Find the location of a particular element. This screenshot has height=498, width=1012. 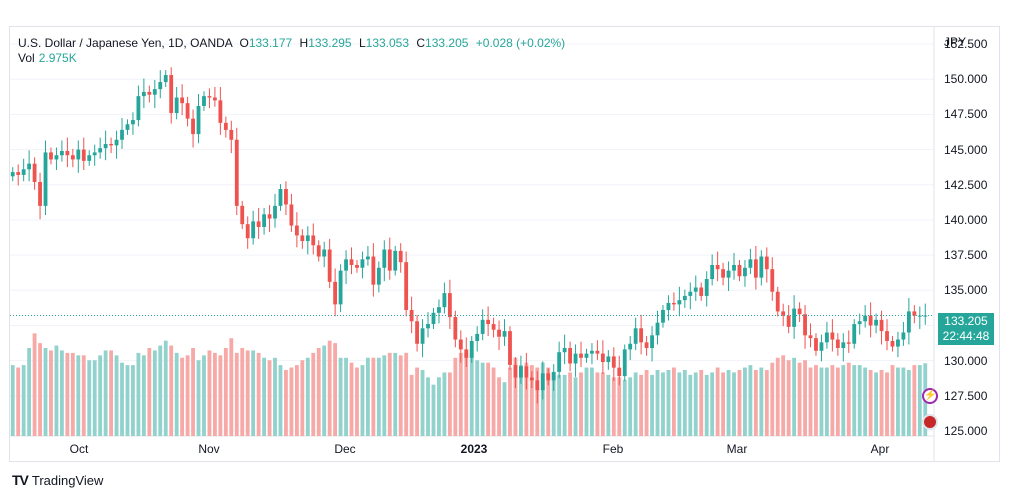

symbol-title: U.S. Dollar / Japanese Yen, 1D, OANDA is located at coordinates (125, 43).